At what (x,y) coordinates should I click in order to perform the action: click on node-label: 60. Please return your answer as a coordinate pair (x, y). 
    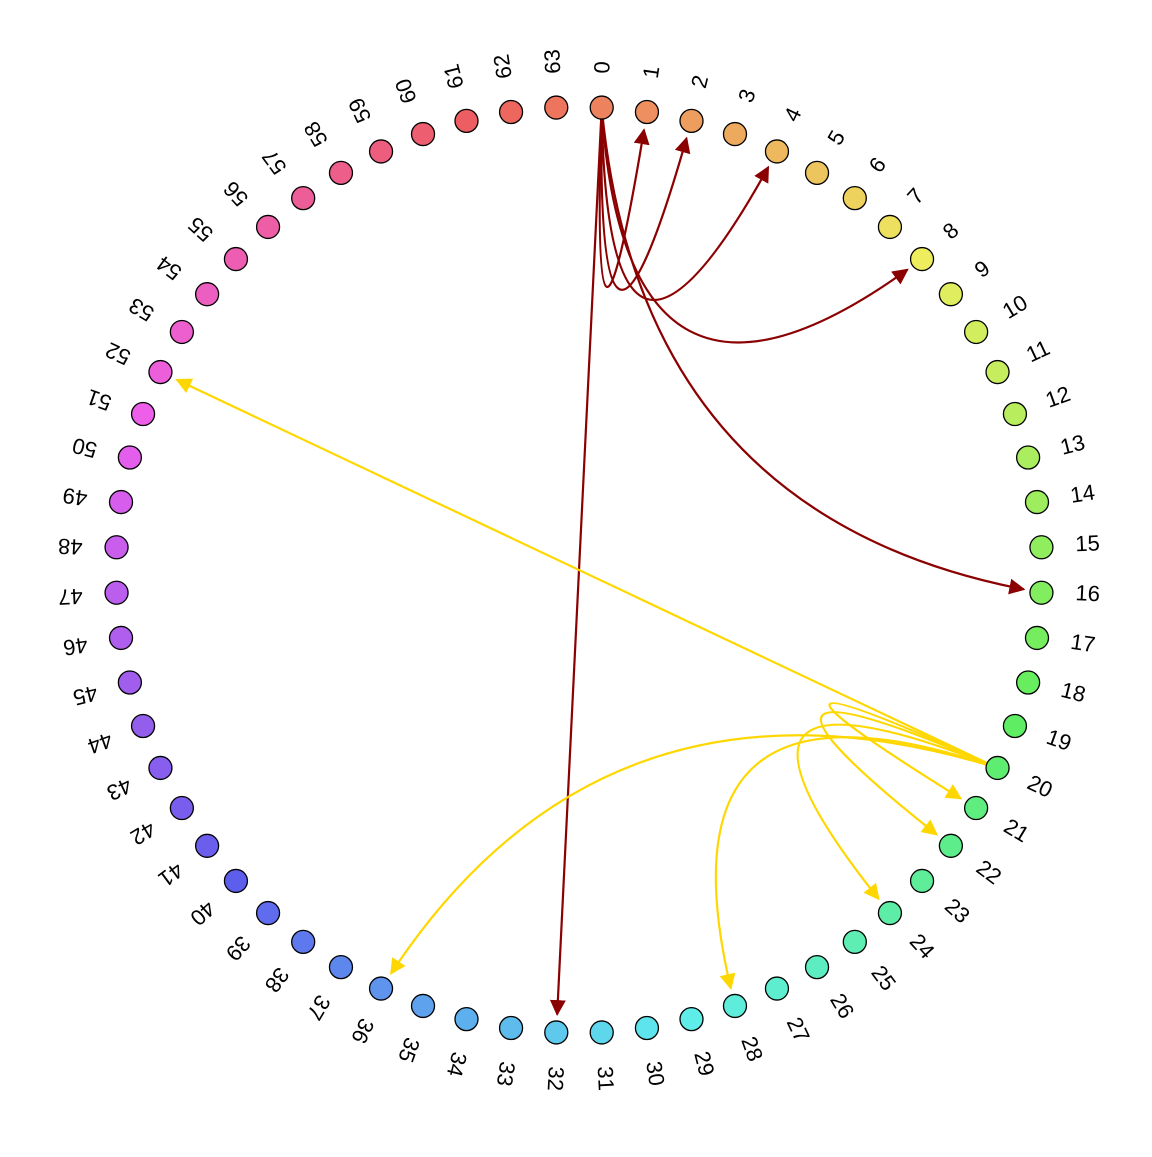
    Looking at the image, I should click on (406, 90).